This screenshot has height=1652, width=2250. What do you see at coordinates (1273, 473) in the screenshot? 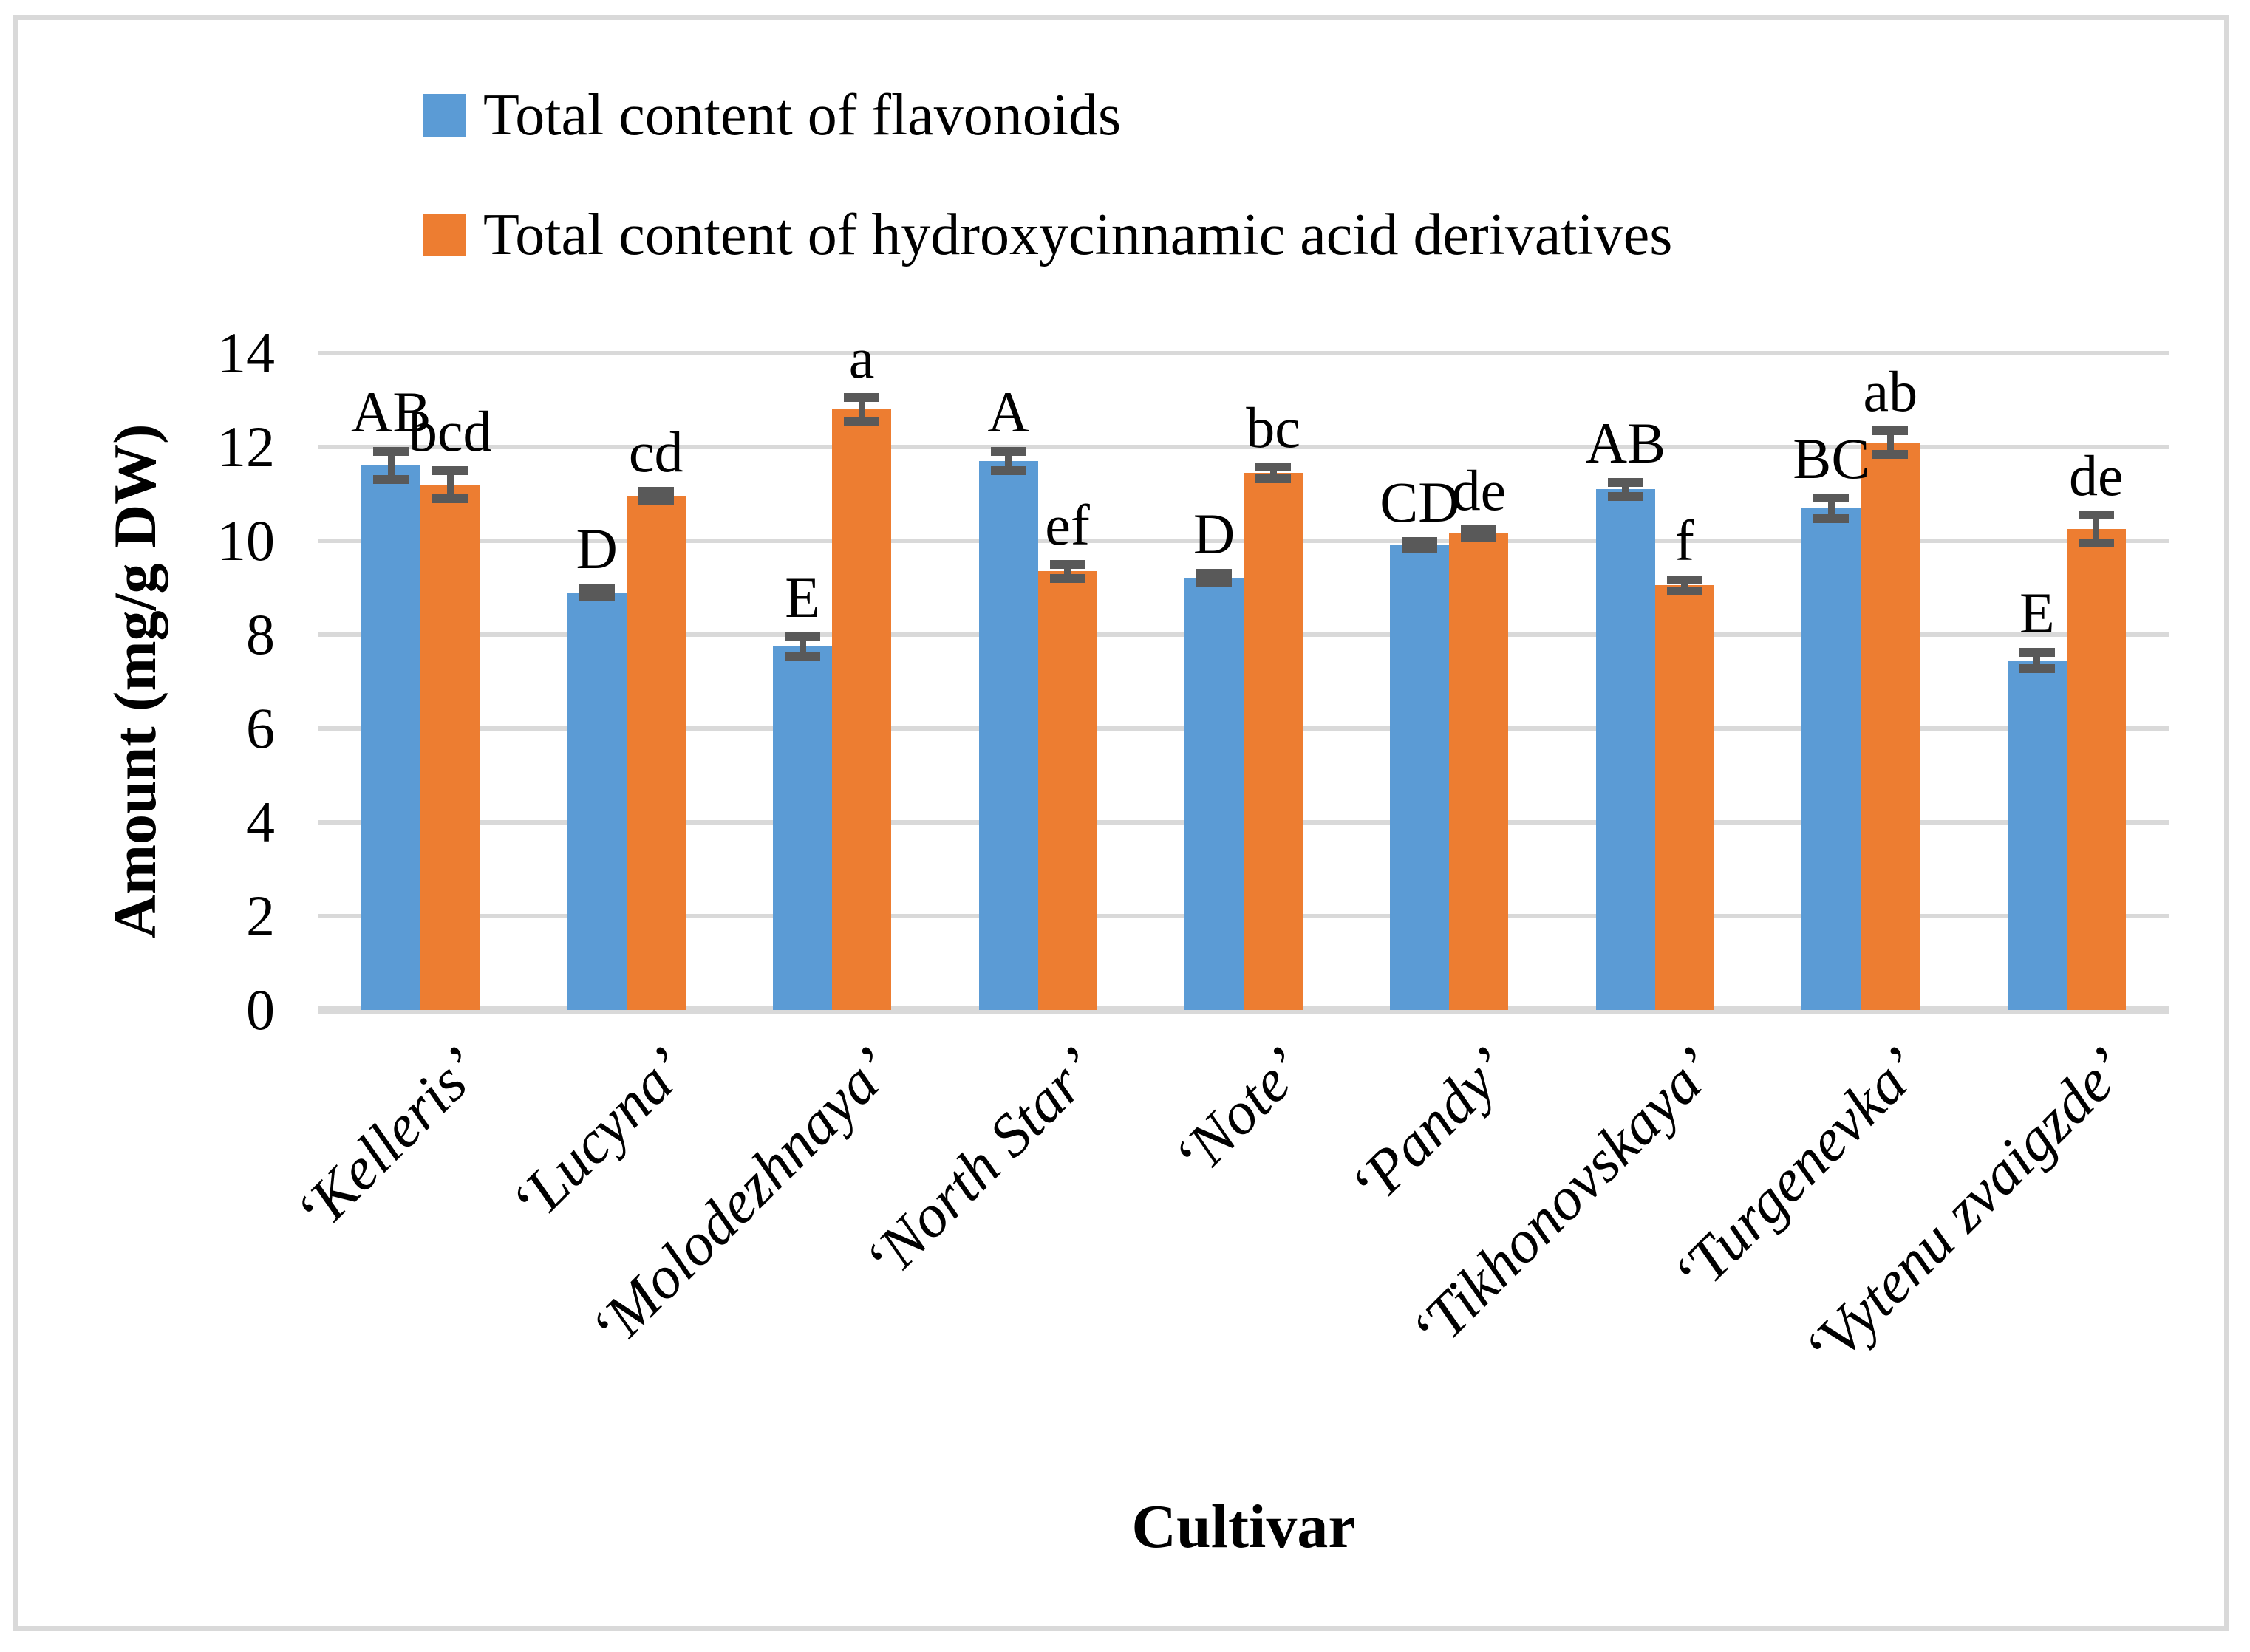
I see `error-bar-stem-note-s1` at bounding box center [1273, 473].